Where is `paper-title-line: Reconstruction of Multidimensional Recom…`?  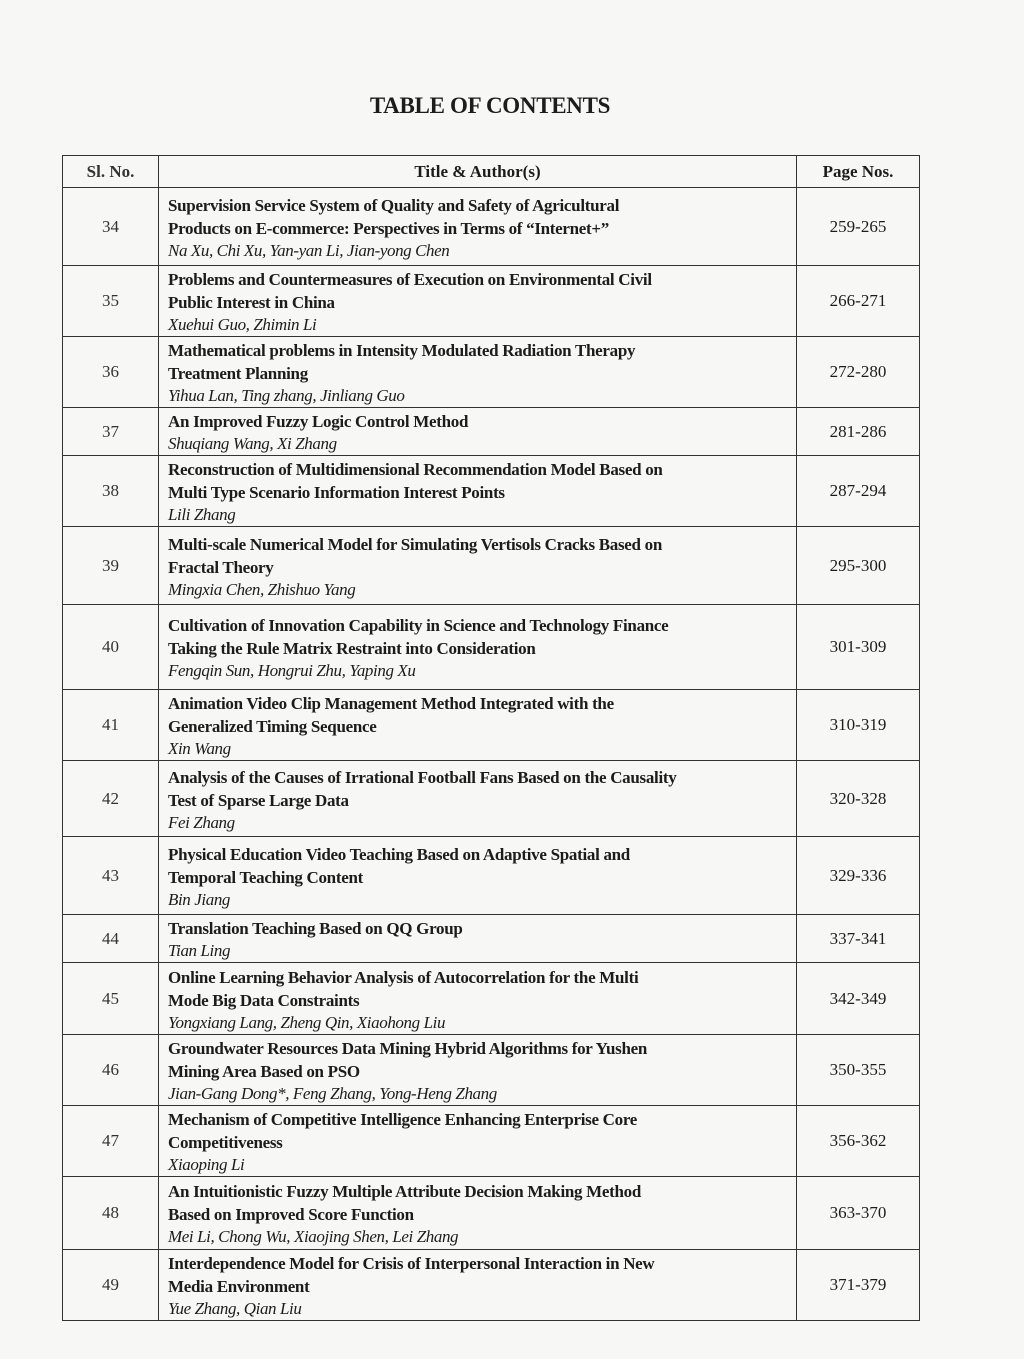
paper-title-line: Reconstruction of Multidimensional Recom… is located at coordinates (415, 469).